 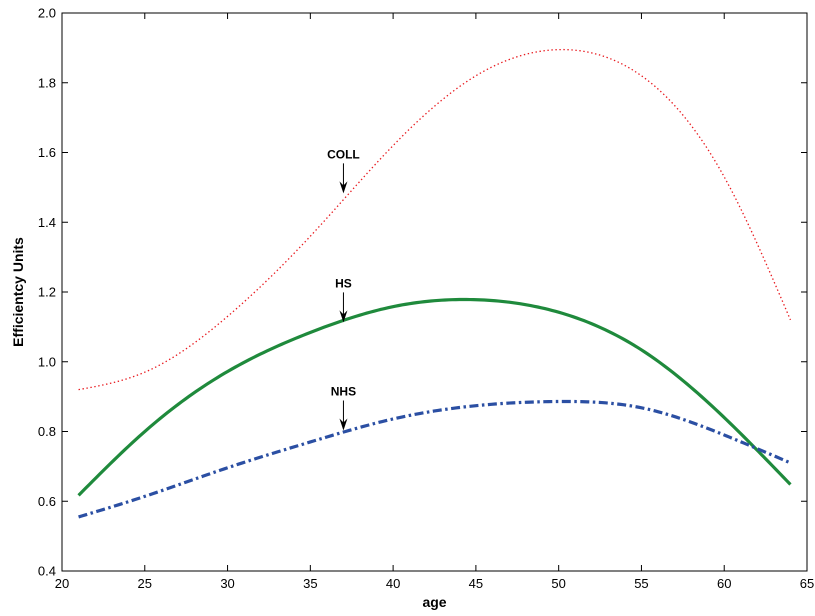 What do you see at coordinates (47, 13) in the screenshot?
I see `y-tick-label: 2.0` at bounding box center [47, 13].